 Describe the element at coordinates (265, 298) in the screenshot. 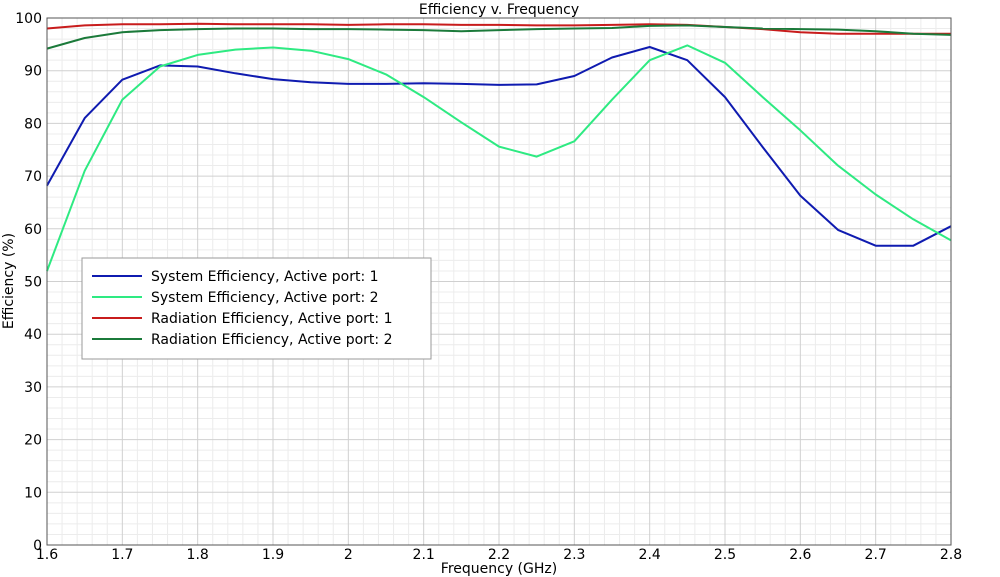

I see `legend-label-2: System Efficiency, Active port: 2` at that location.